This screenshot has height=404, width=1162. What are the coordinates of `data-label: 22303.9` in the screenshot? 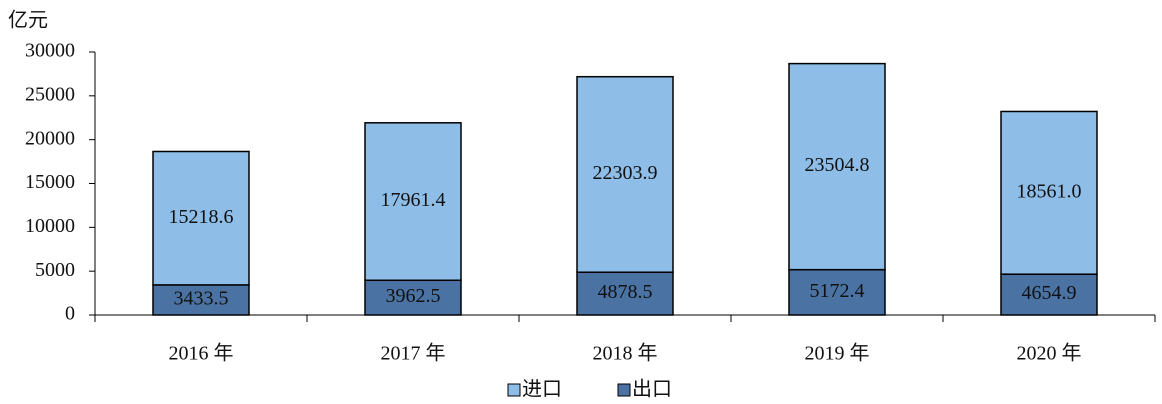 It's located at (625, 173).